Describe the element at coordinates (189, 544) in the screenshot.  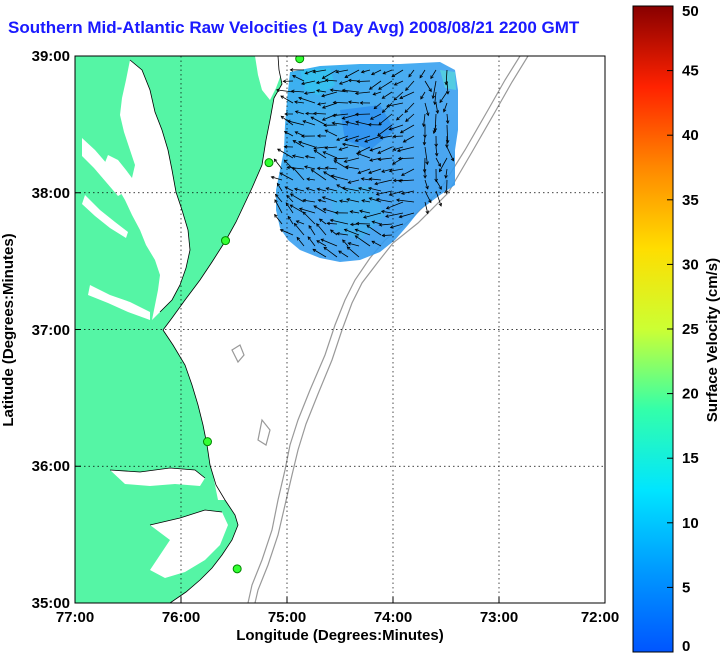
I see `pamlico-sound` at that location.